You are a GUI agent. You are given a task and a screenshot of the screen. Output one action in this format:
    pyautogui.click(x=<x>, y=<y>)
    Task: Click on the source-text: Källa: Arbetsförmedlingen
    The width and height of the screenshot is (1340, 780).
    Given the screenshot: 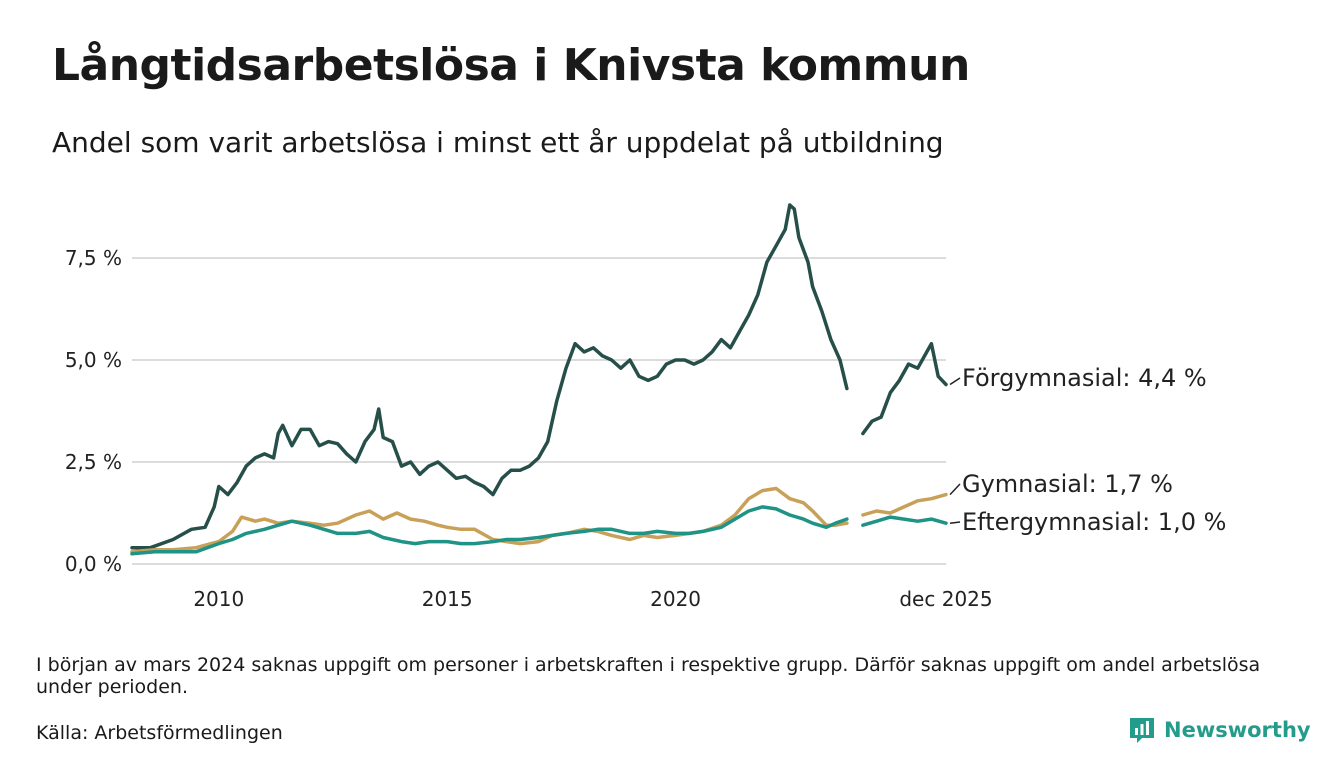 What is the action you would take?
    pyautogui.click(x=159, y=733)
    